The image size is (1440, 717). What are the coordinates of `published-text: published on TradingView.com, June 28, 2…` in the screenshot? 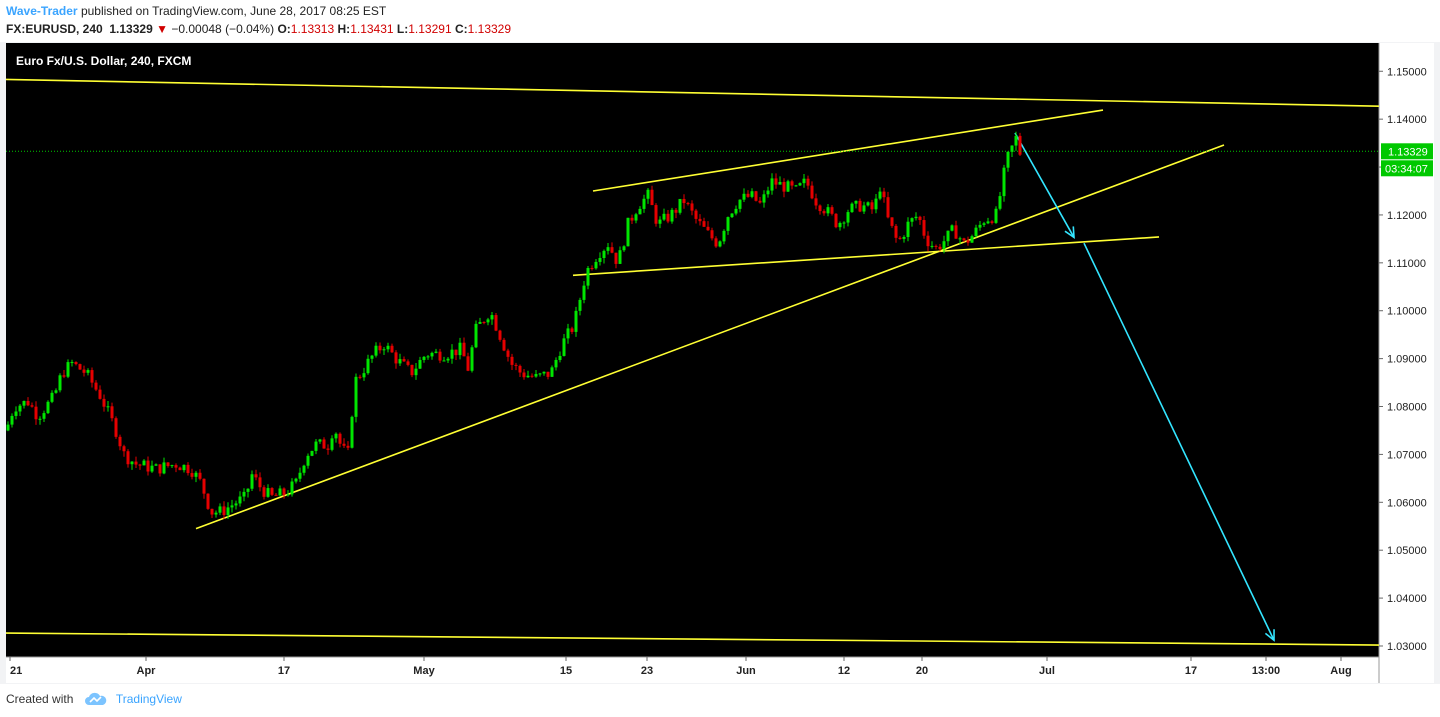 It's located at (233, 11).